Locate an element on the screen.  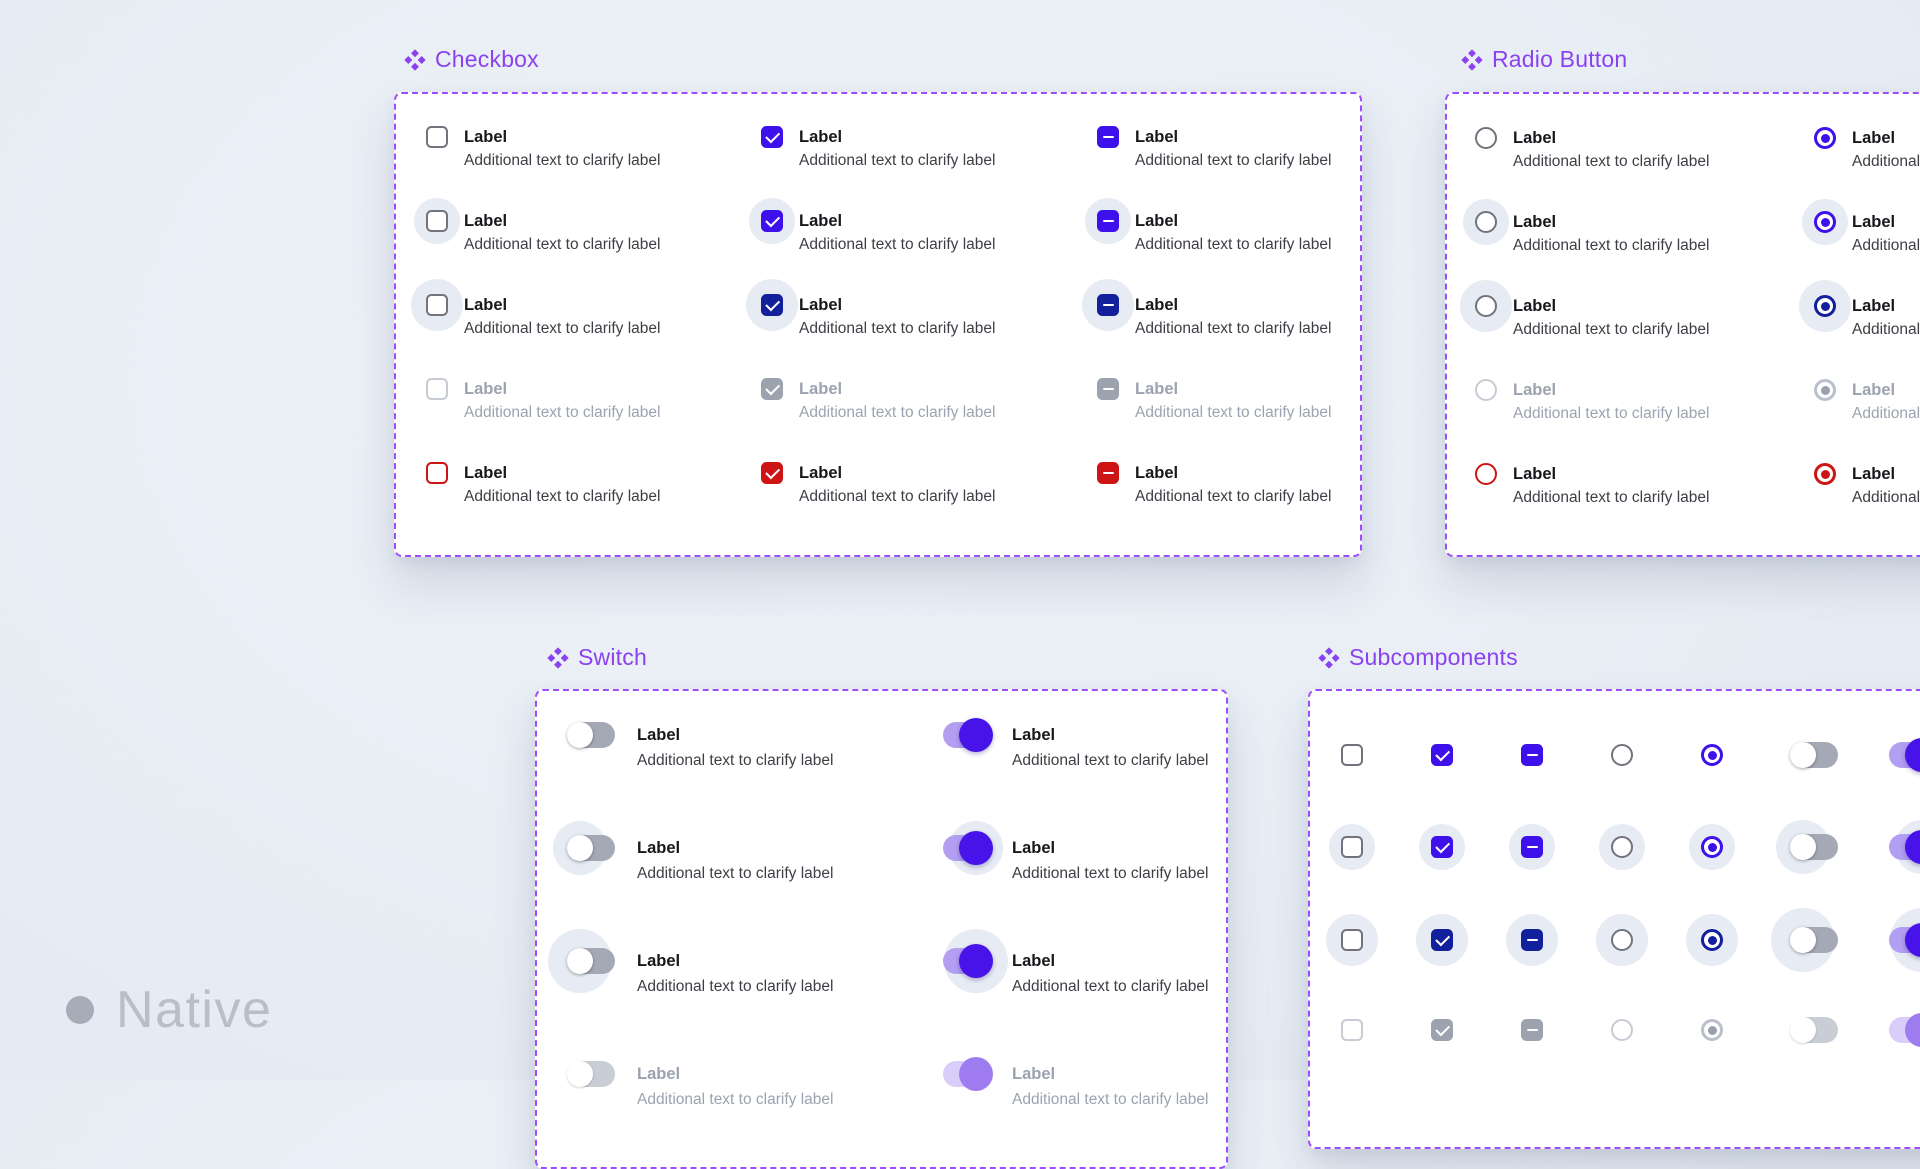
radio-selected-error is located at coordinates (1825, 474).